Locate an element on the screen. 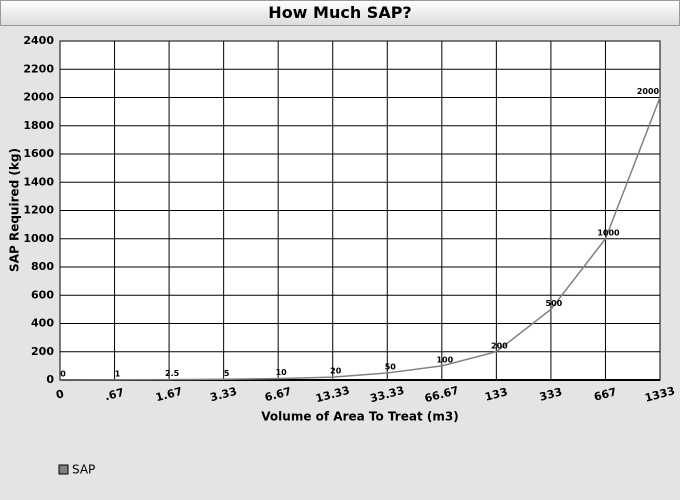 Image resolution: width=680 pixels, height=500 pixels. y-tick-label: 1200 is located at coordinates (38, 210).